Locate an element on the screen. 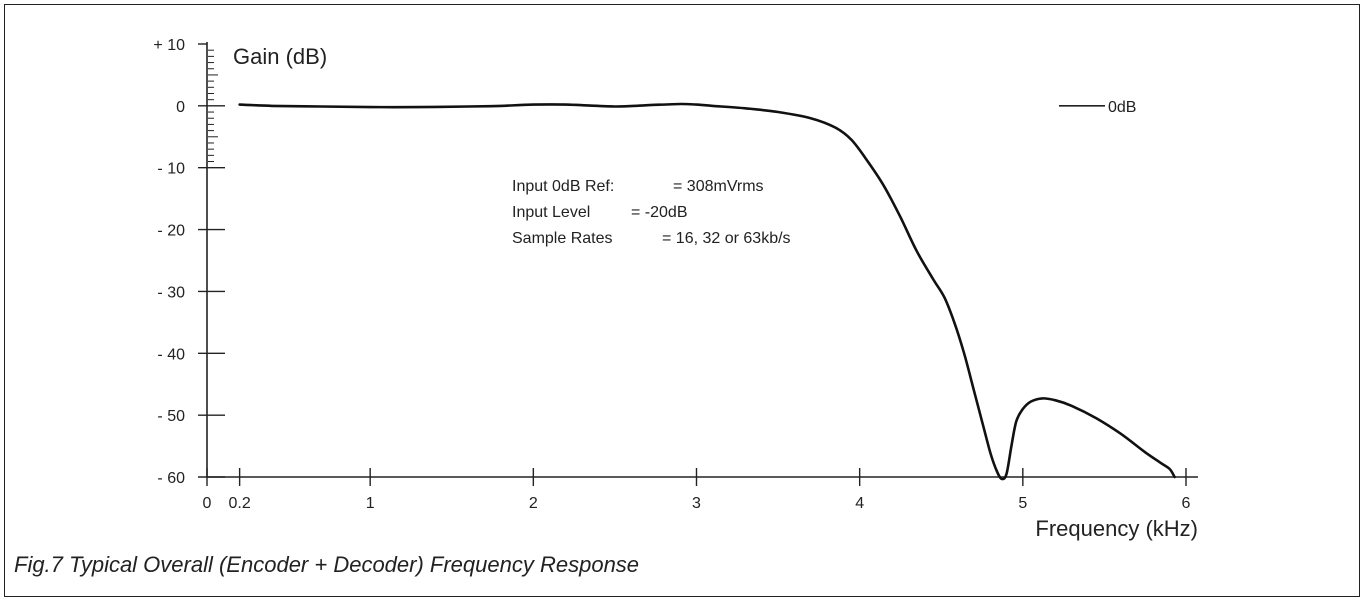 This screenshot has height=603, width=1366. x-tick-label: 2 is located at coordinates (533, 503).